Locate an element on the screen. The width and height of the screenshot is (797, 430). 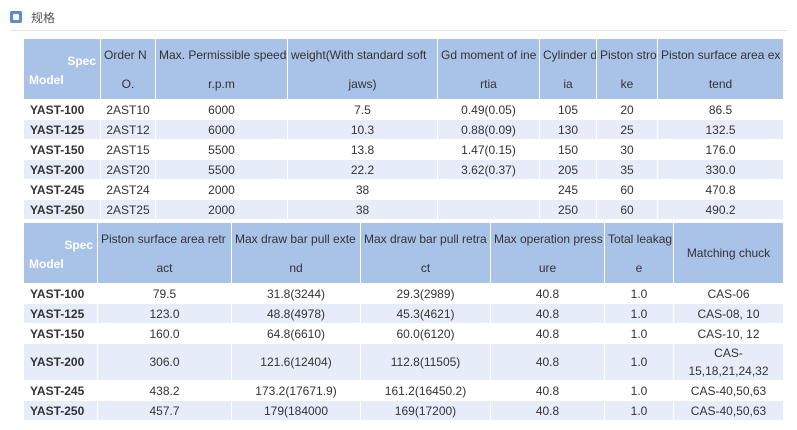
data-cell: 160.0 is located at coordinates (164, 333).